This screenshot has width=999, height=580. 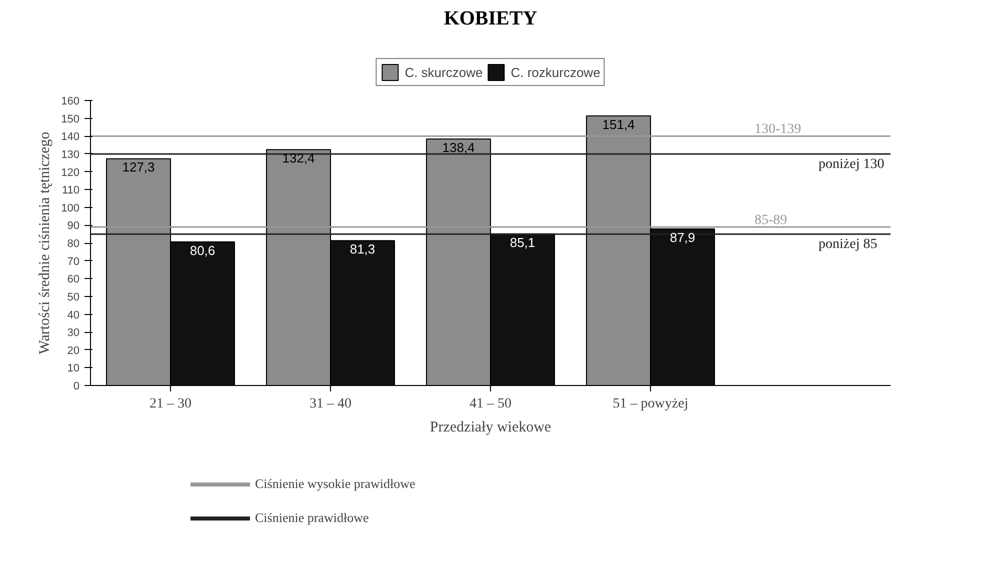 What do you see at coordinates (331, 404) in the screenshot?
I see `x-tick-label: 31 – 40` at bounding box center [331, 404].